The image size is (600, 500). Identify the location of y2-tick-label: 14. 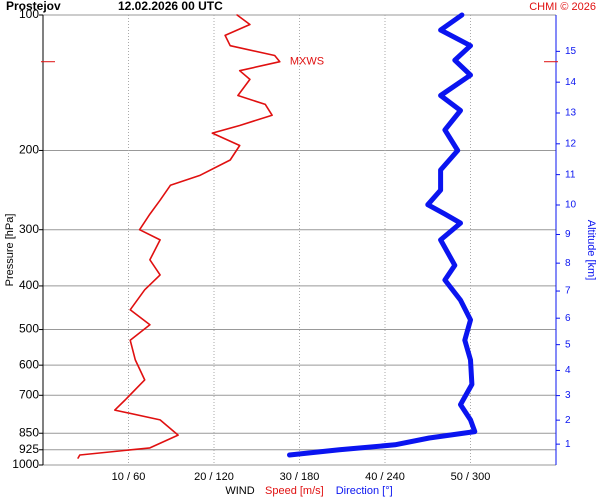
(571, 82).